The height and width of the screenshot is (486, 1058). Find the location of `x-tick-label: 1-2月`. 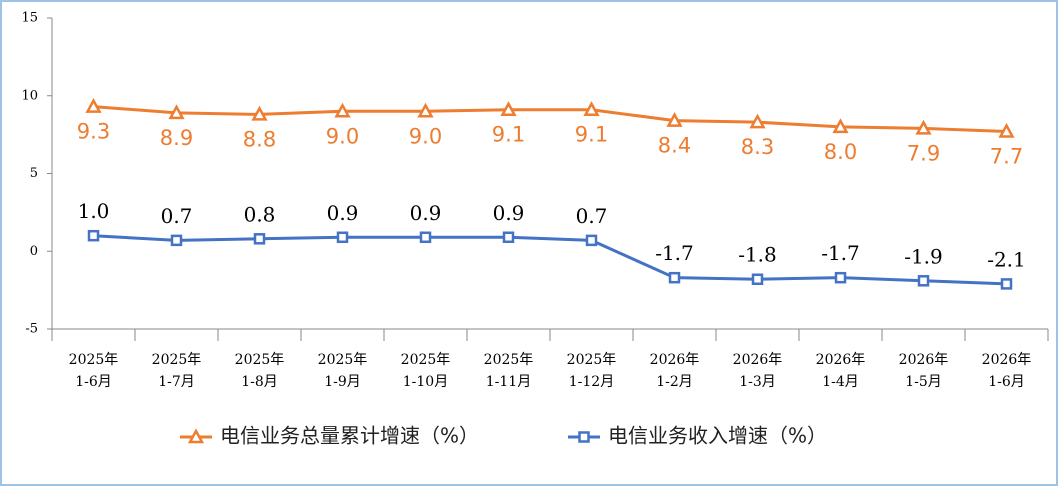

x-tick-label: 1-2月 is located at coordinates (674, 382).